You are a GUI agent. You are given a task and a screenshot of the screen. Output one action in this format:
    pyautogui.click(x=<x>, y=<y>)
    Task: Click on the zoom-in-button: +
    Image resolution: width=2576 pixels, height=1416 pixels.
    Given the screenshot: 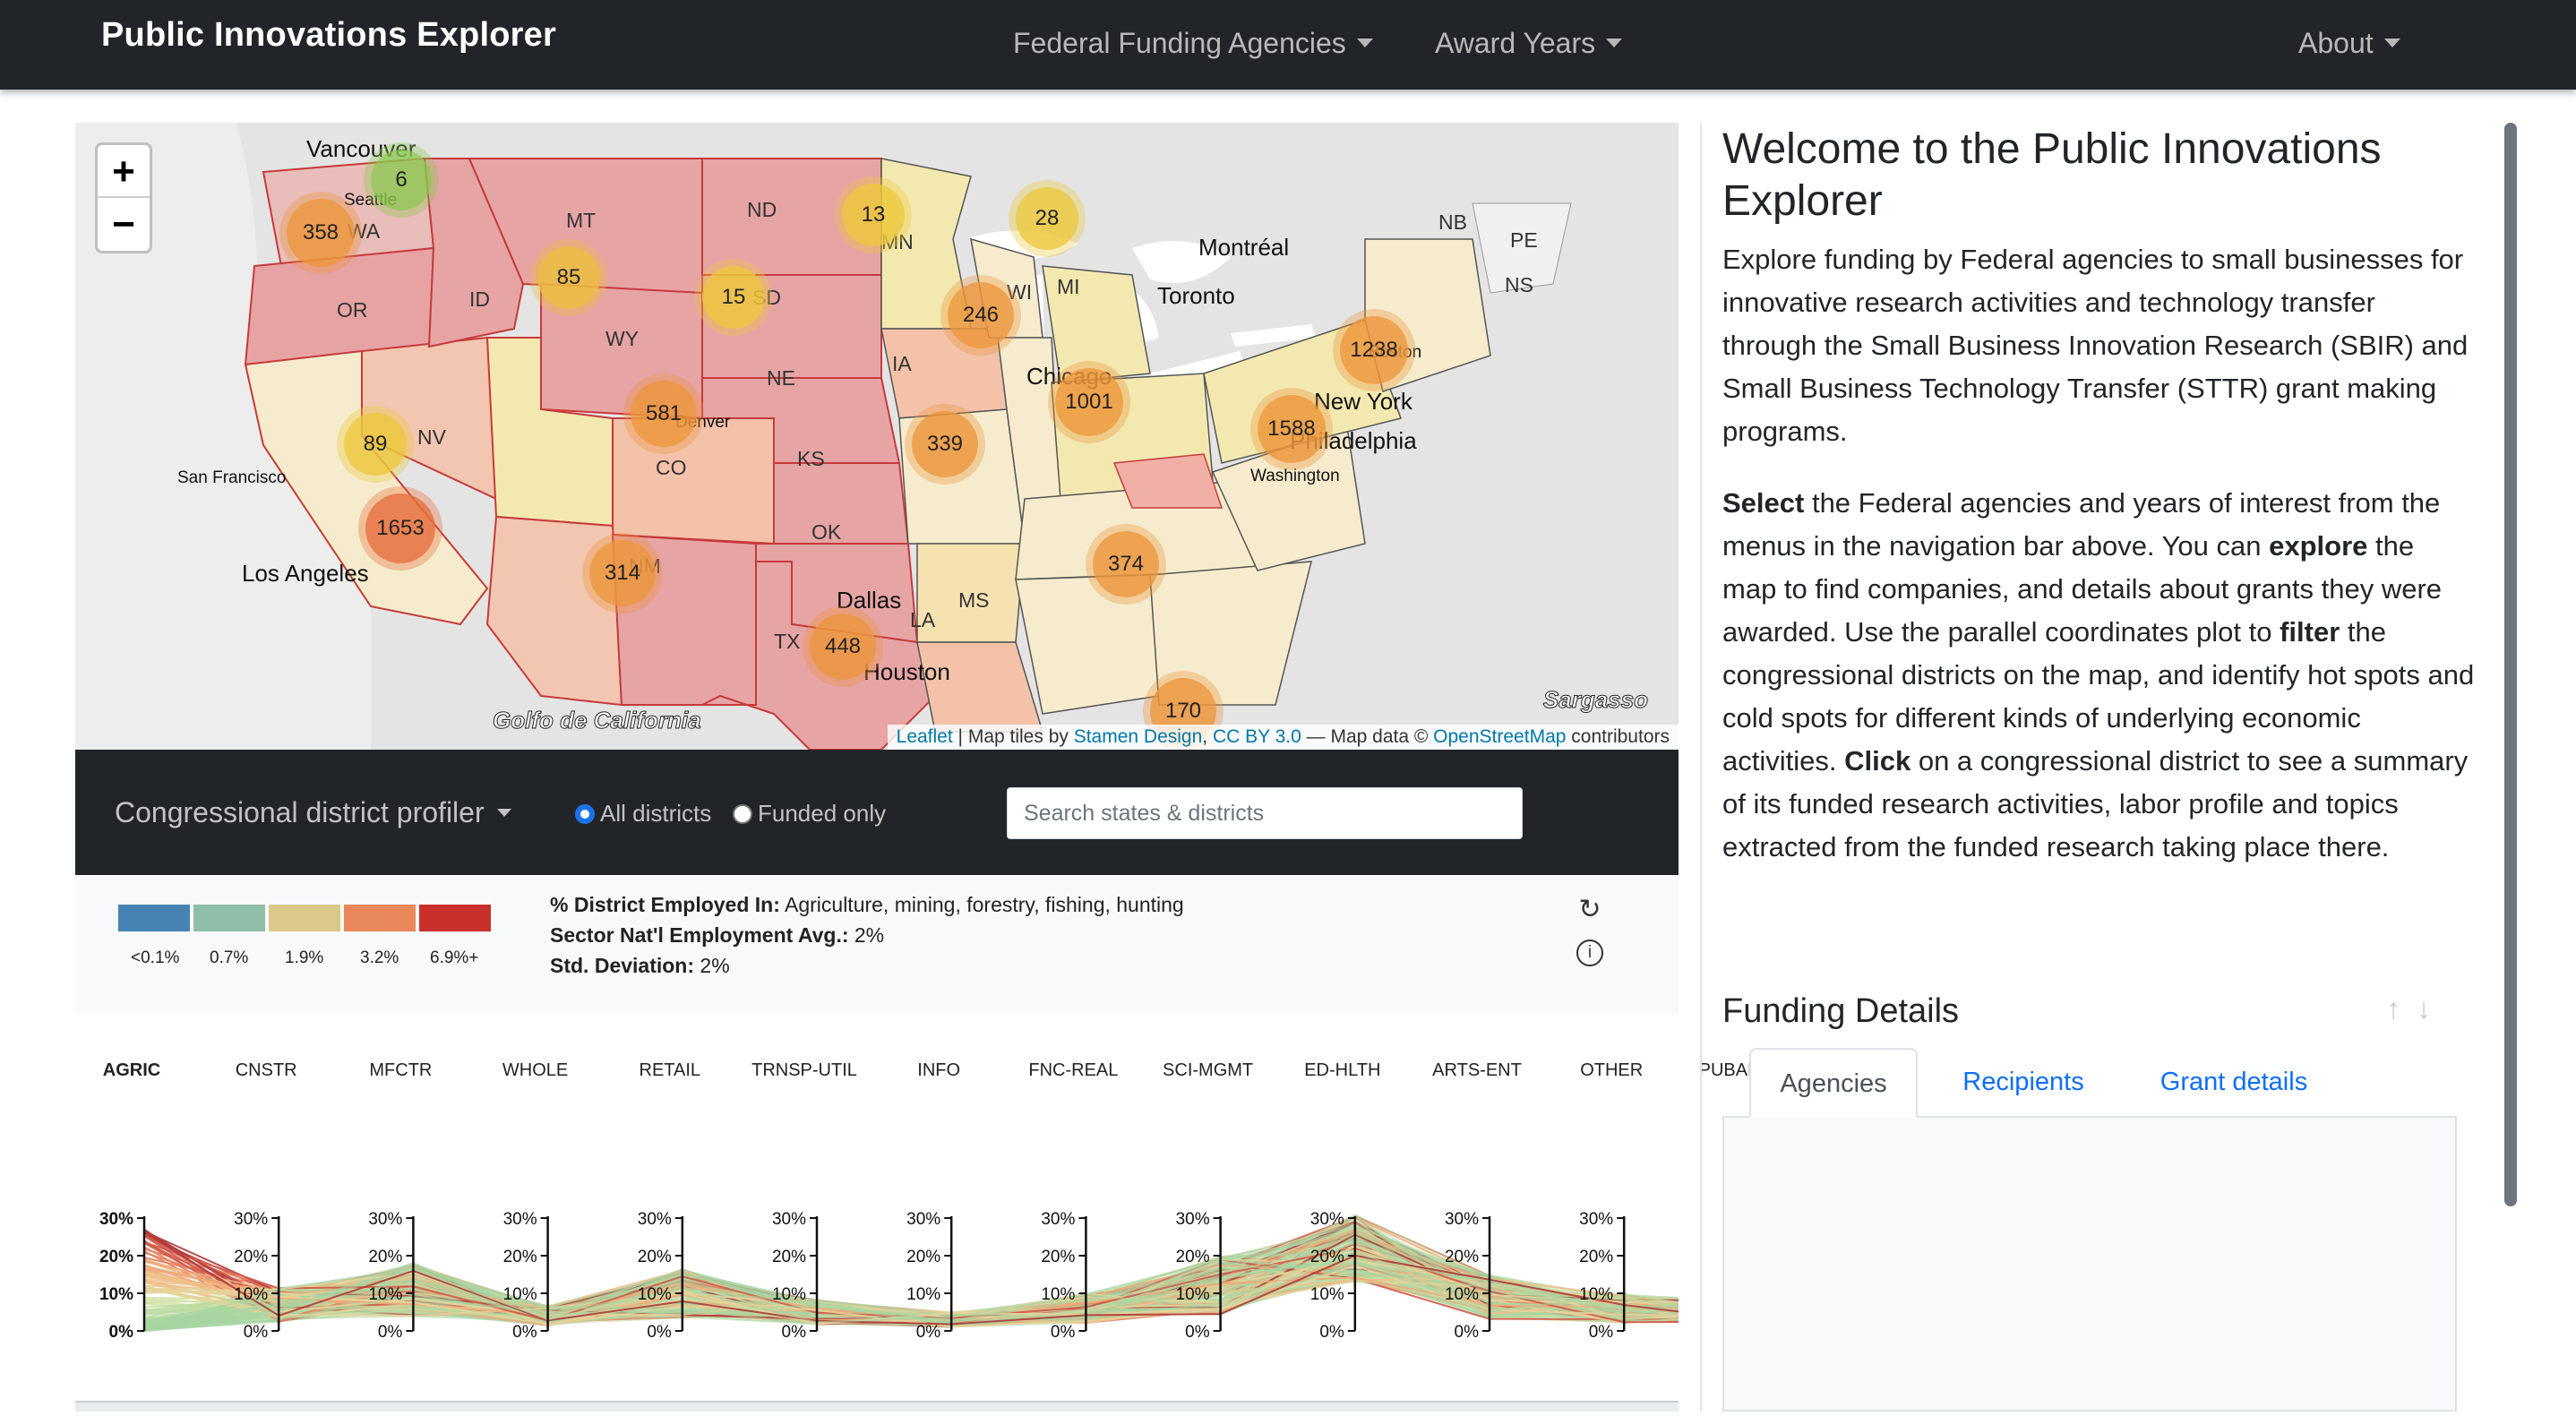 What is the action you would take?
    pyautogui.click(x=124, y=171)
    